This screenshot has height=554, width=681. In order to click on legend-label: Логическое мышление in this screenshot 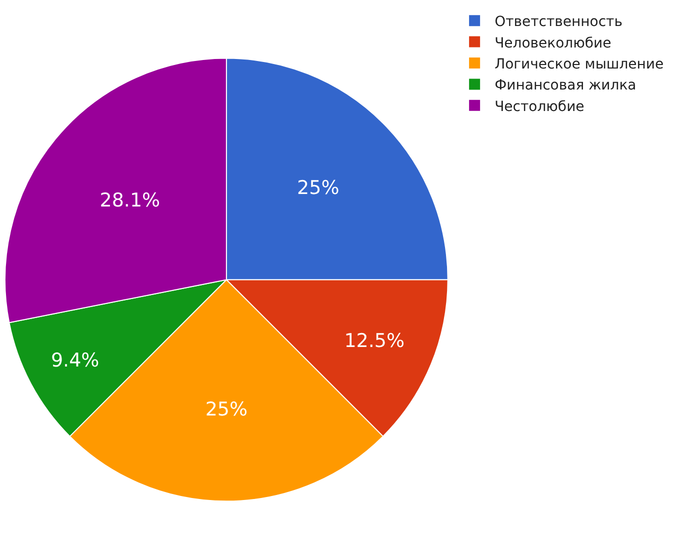, I will do `click(579, 64)`.